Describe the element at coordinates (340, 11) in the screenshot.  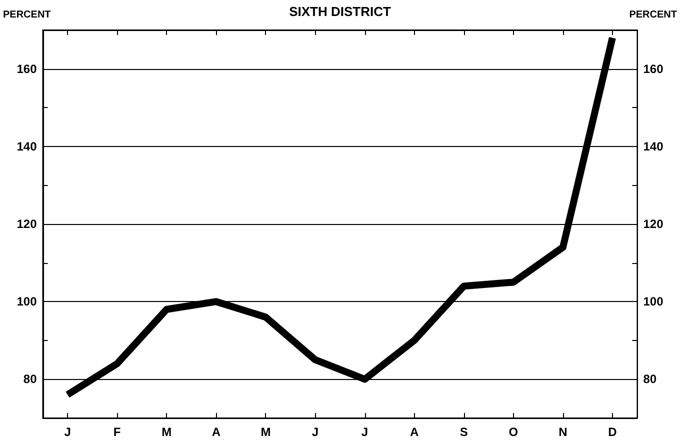
I see `chart-title: SIXTH DISTRICT` at that location.